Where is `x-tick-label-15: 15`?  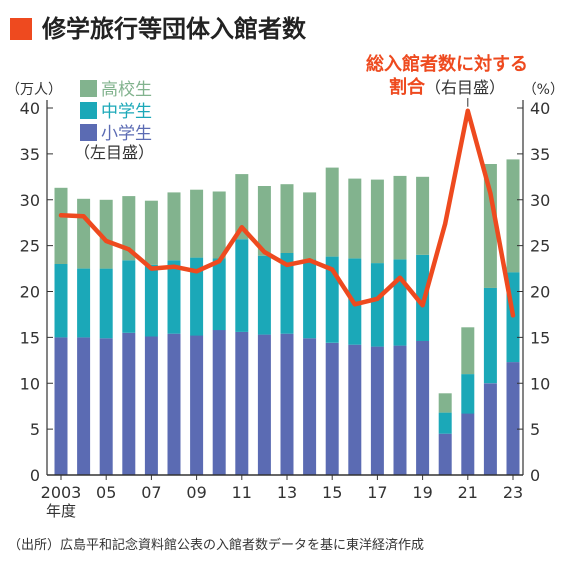
x-tick-label-15: 15 is located at coordinates (332, 492).